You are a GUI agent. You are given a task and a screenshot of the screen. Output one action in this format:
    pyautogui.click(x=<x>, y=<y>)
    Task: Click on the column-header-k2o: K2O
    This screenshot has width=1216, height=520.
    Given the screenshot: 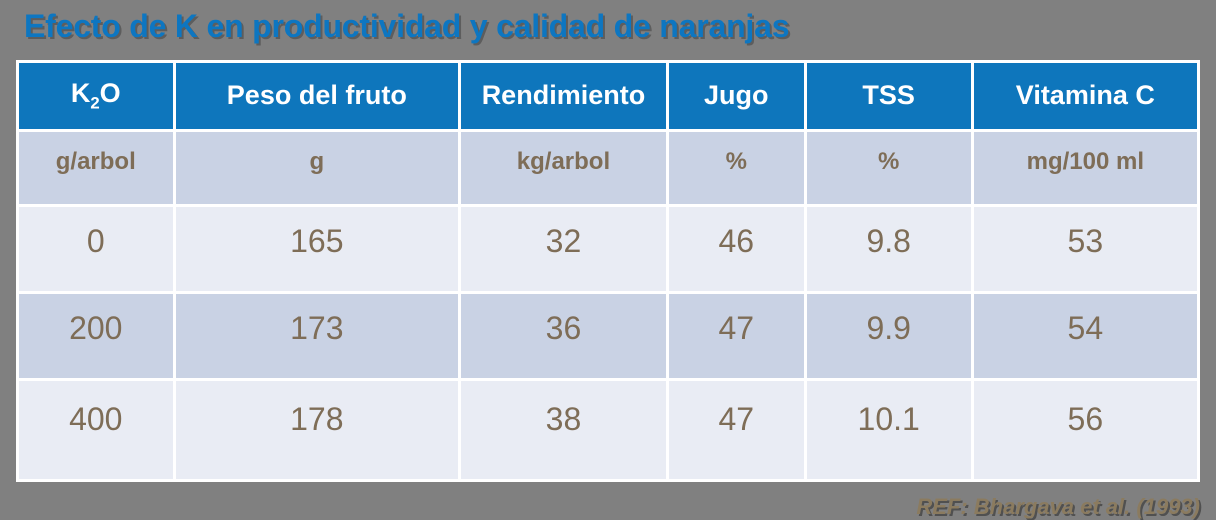 What is the action you would take?
    pyautogui.click(x=96, y=95)
    